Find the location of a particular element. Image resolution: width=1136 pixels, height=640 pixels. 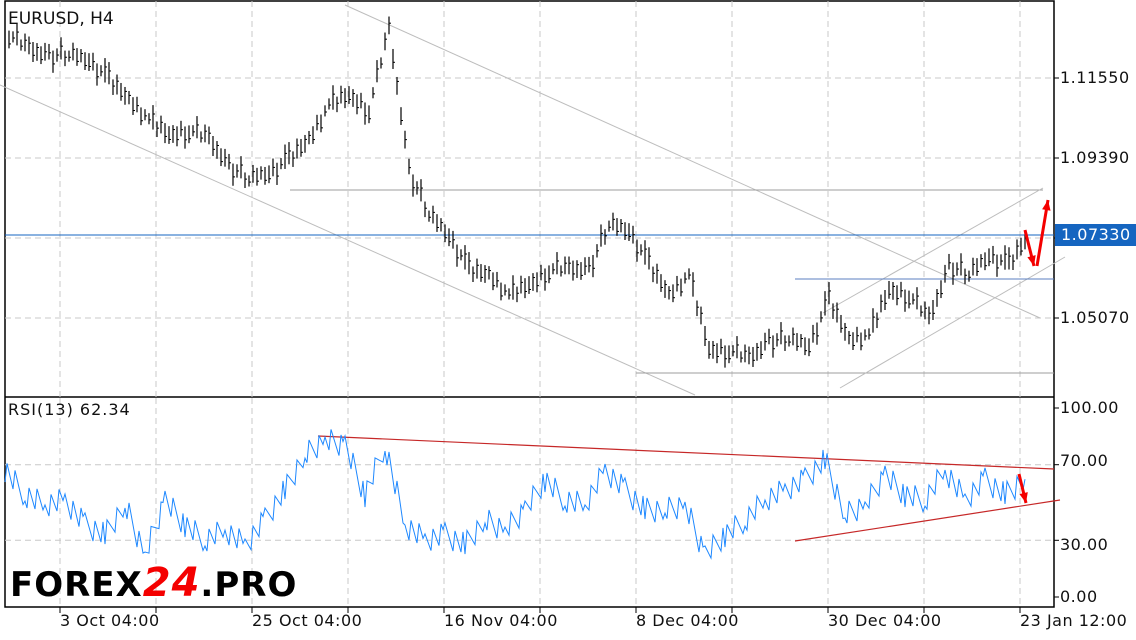

x-tick-label: 30 Dec 04:00 is located at coordinates (885, 620).